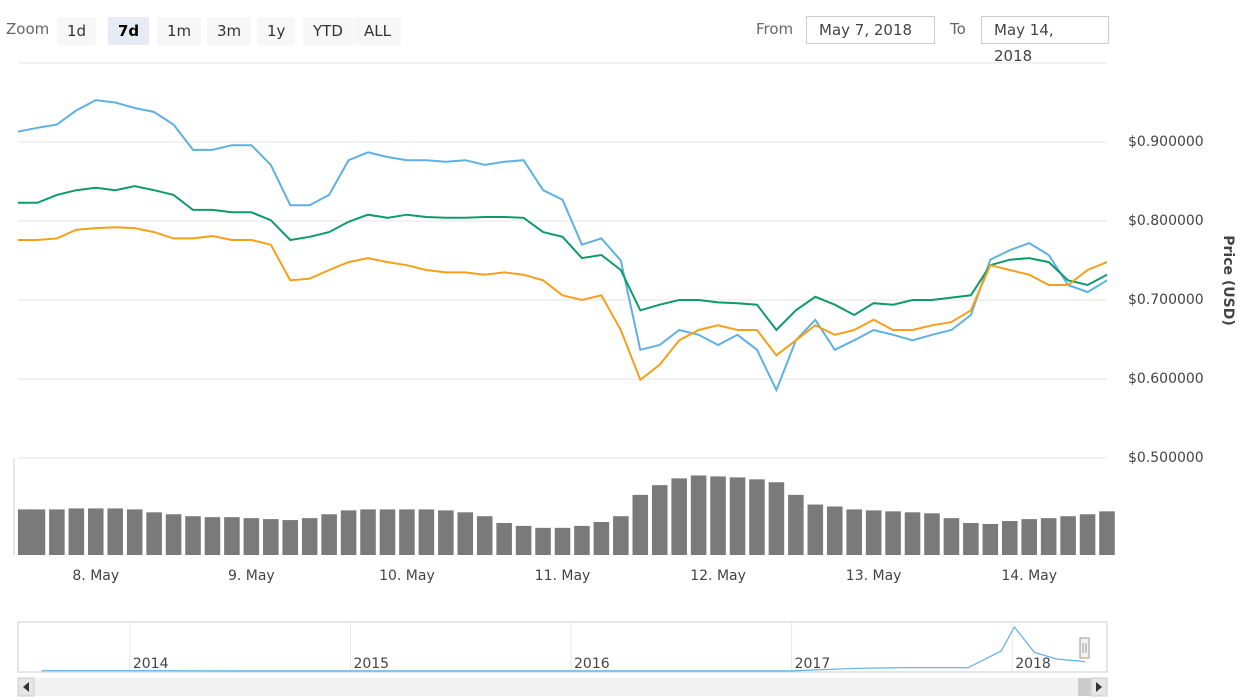 The image size is (1247, 699). What do you see at coordinates (28, 29) in the screenshot?
I see `zoom-label: Zoom` at bounding box center [28, 29].